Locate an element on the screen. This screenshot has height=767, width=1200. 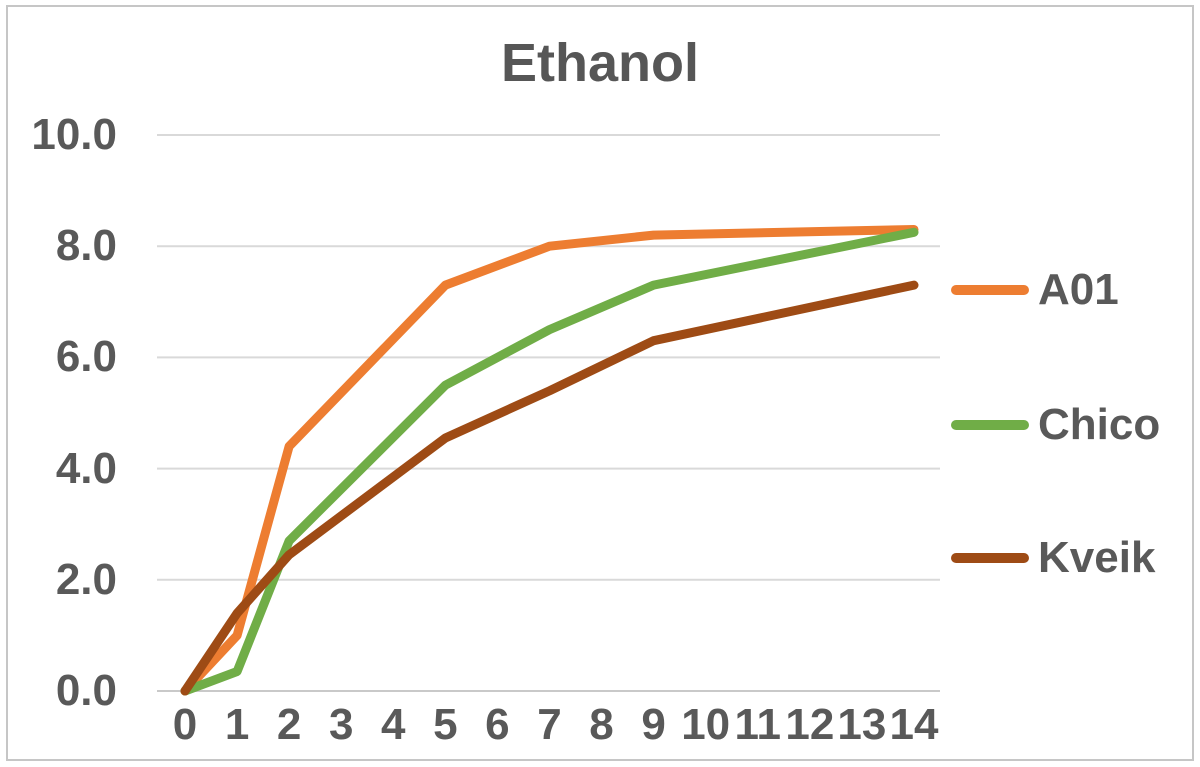
legend-swatch-kveik is located at coordinates (990, 558).